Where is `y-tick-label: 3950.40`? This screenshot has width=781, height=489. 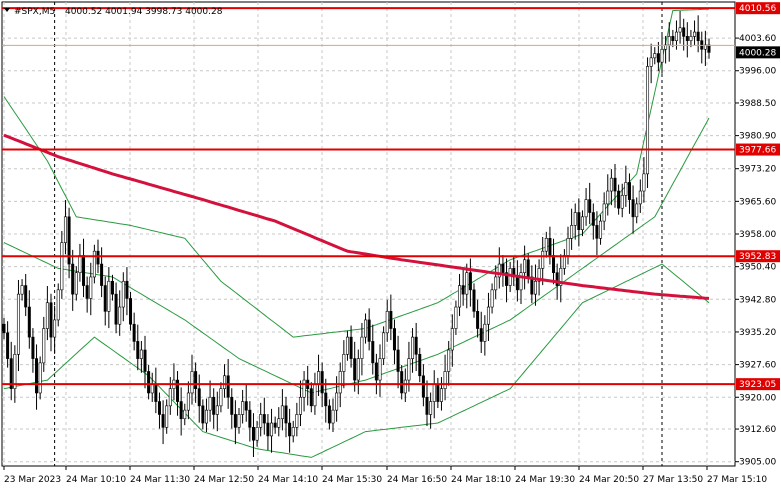 y-tick-label: 3950.40 is located at coordinates (757, 268).